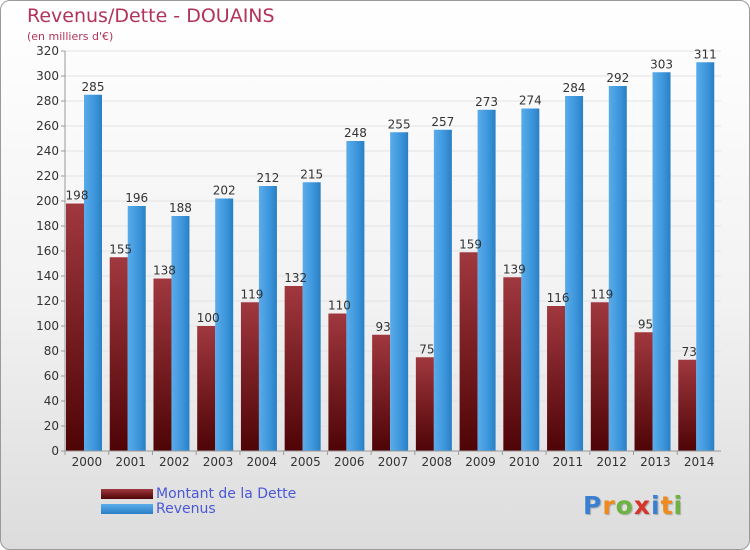 The image size is (750, 550). What do you see at coordinates (480, 462) in the screenshot?
I see `x-tick-label: 2009` at bounding box center [480, 462].